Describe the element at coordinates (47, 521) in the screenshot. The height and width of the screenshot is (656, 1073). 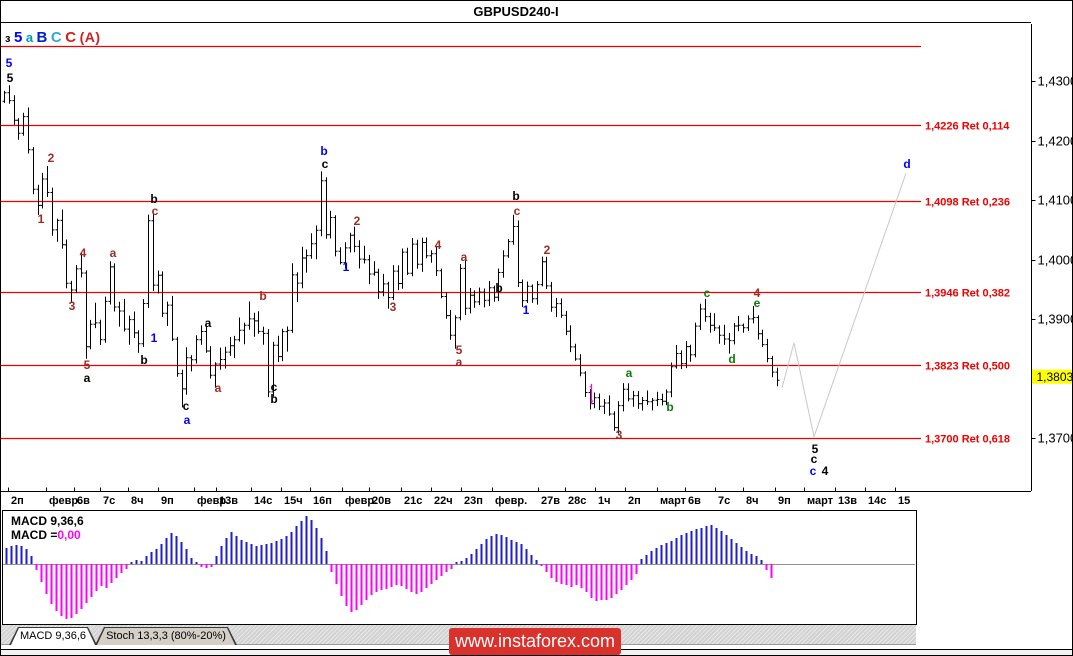
I see `macd-indicator-name: MACD 9,36,6` at that location.